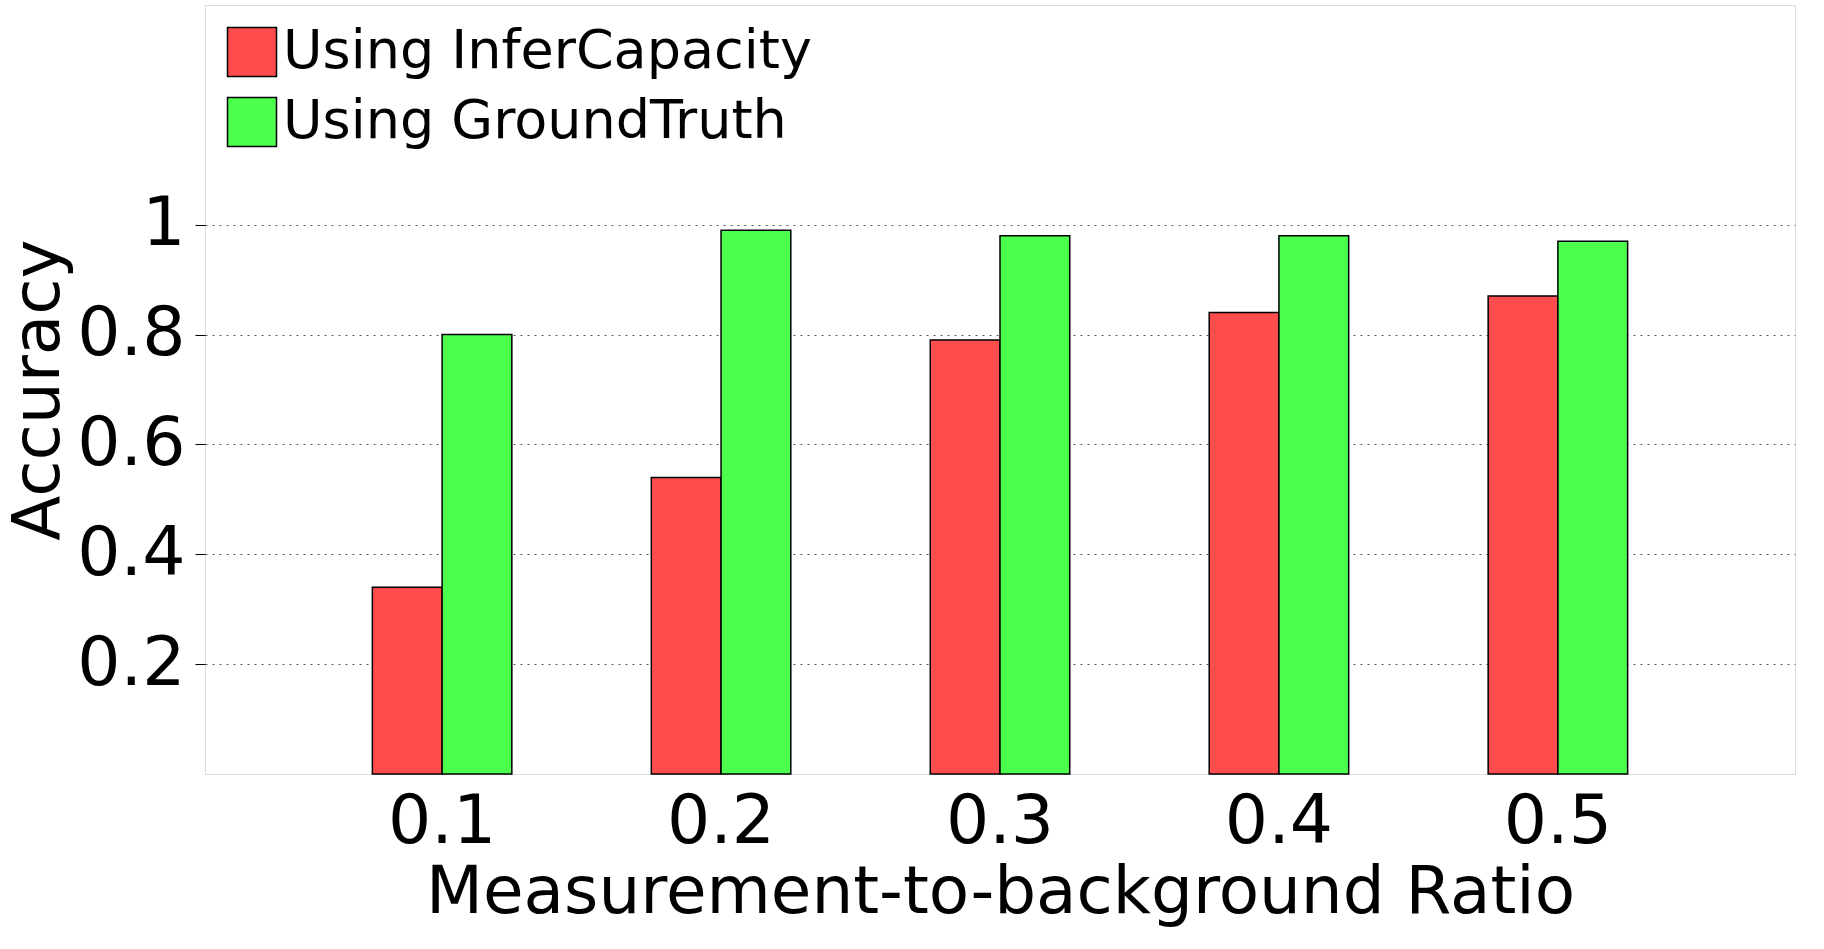 Image resolution: width=1824 pixels, height=949 pixels. I want to click on y-tick-label: 0.8, so click(131, 332).